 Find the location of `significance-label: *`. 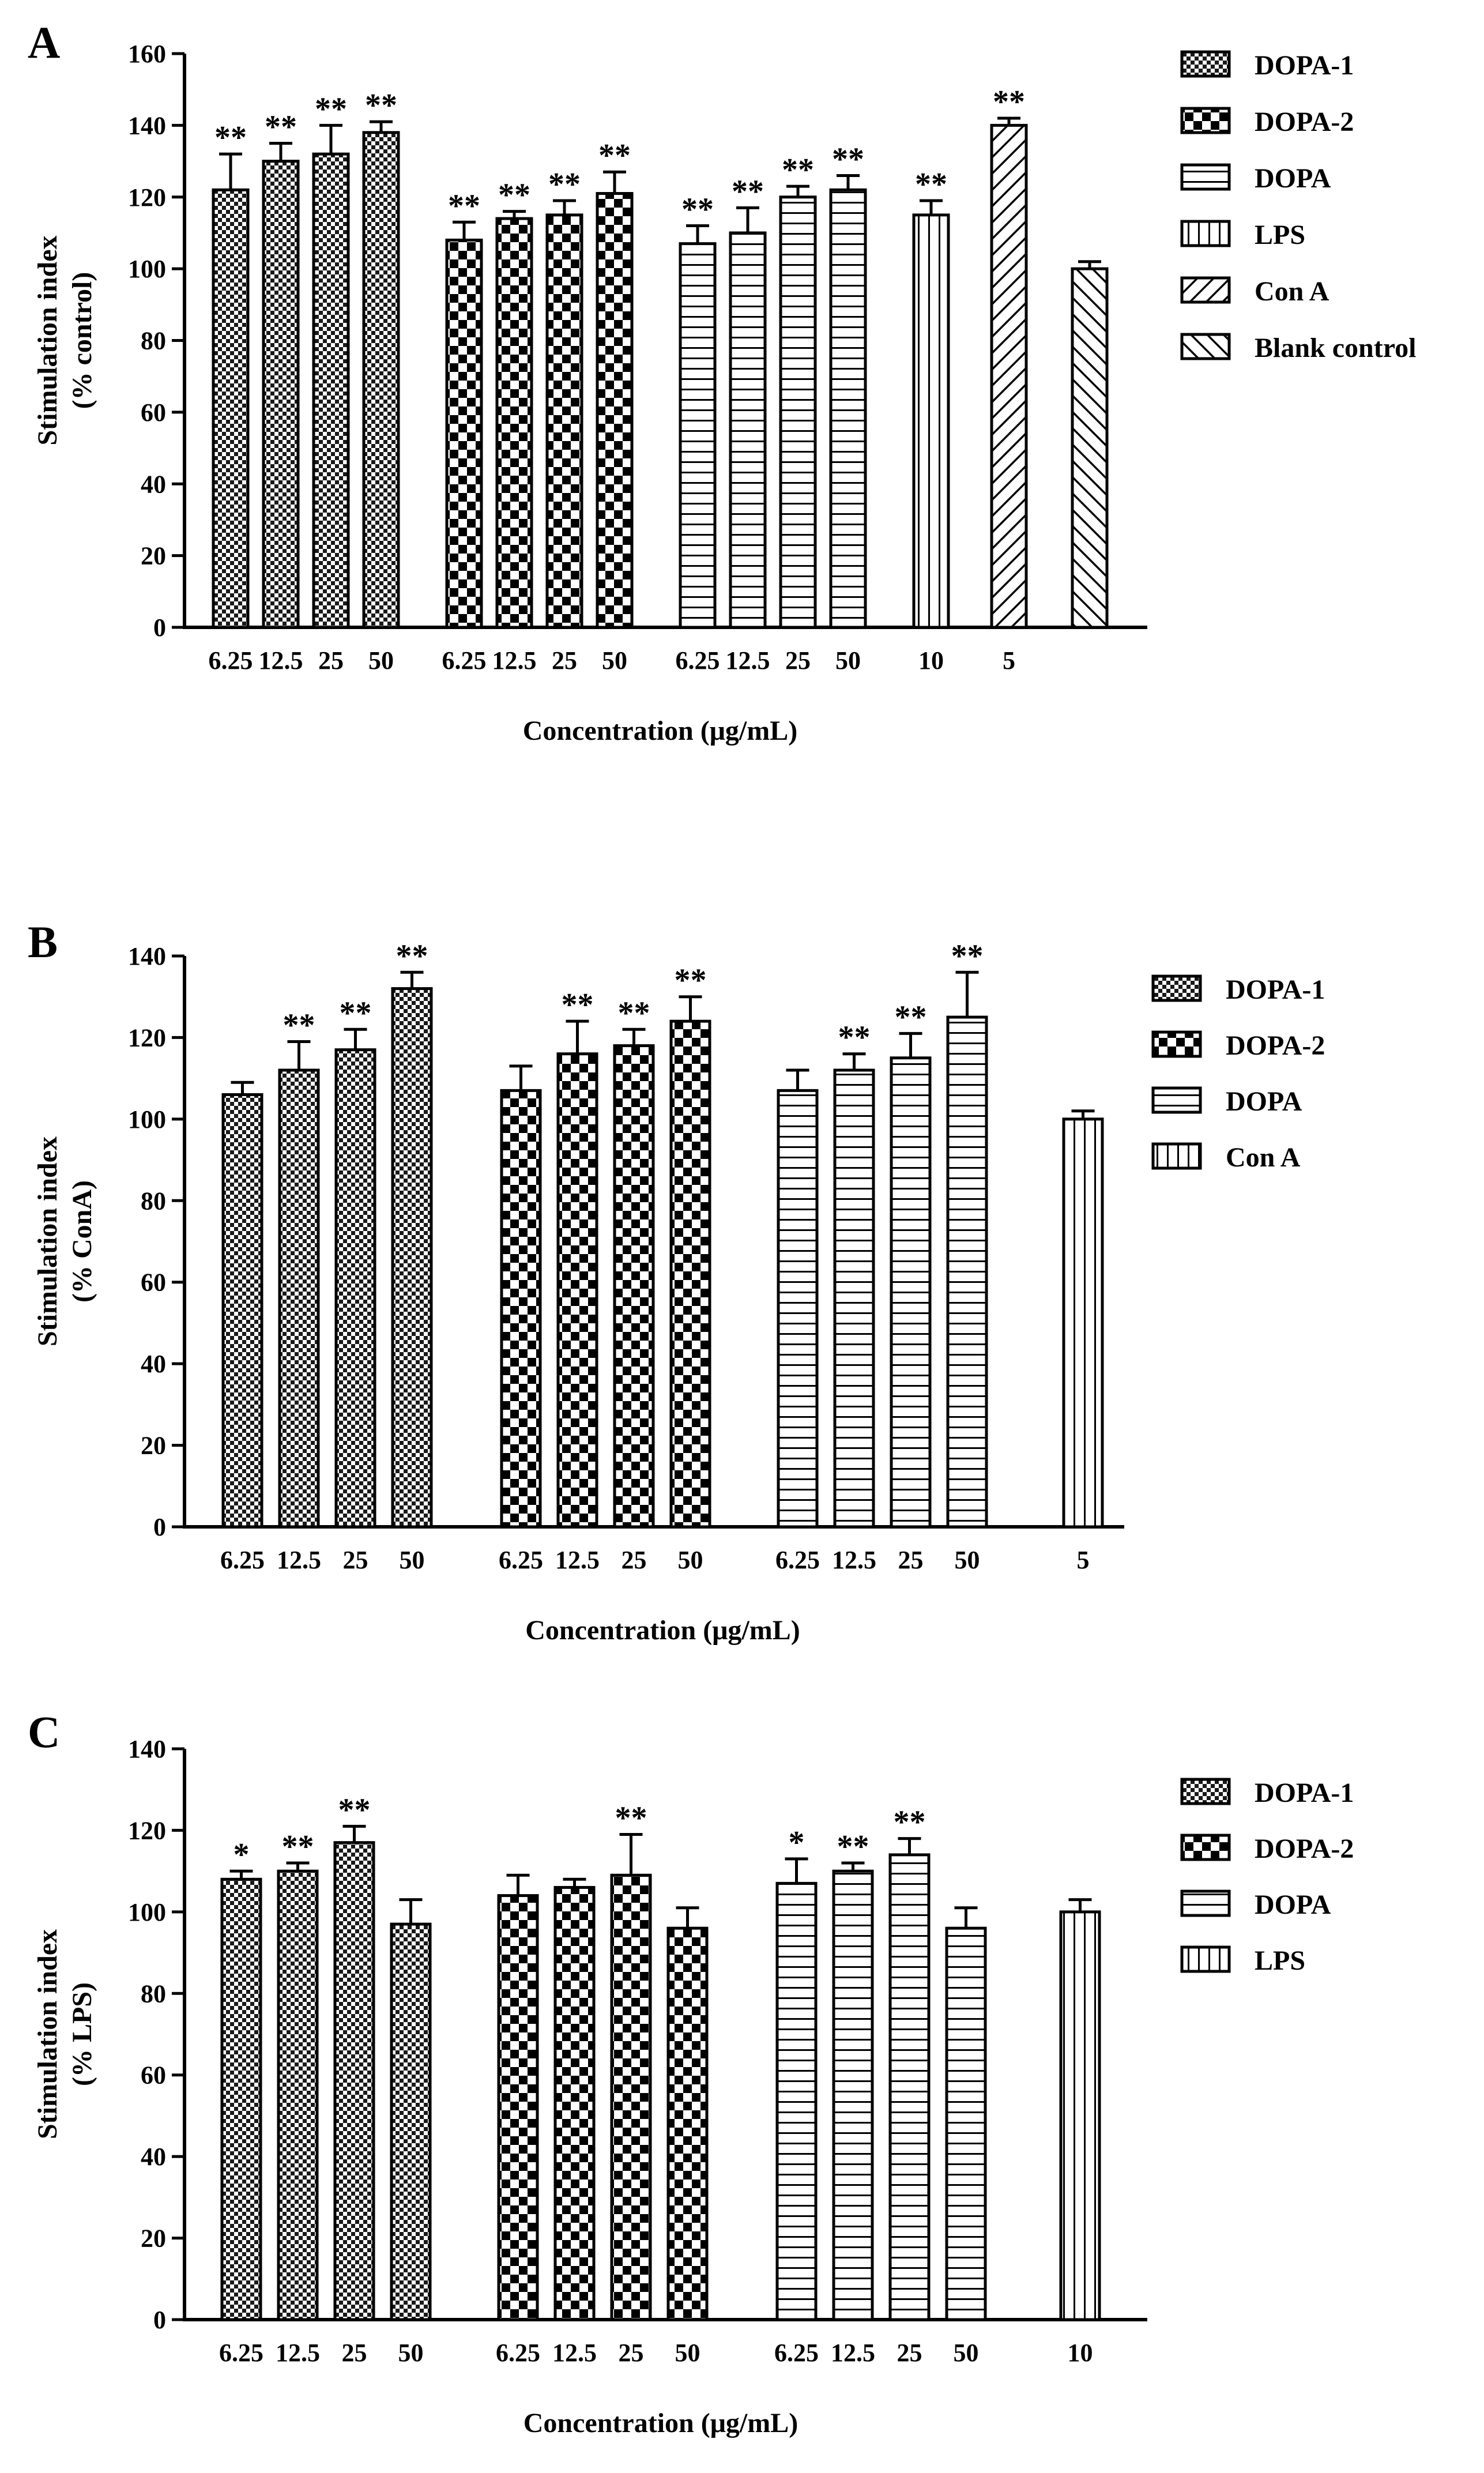

significance-label: * is located at coordinates (241, 1855).